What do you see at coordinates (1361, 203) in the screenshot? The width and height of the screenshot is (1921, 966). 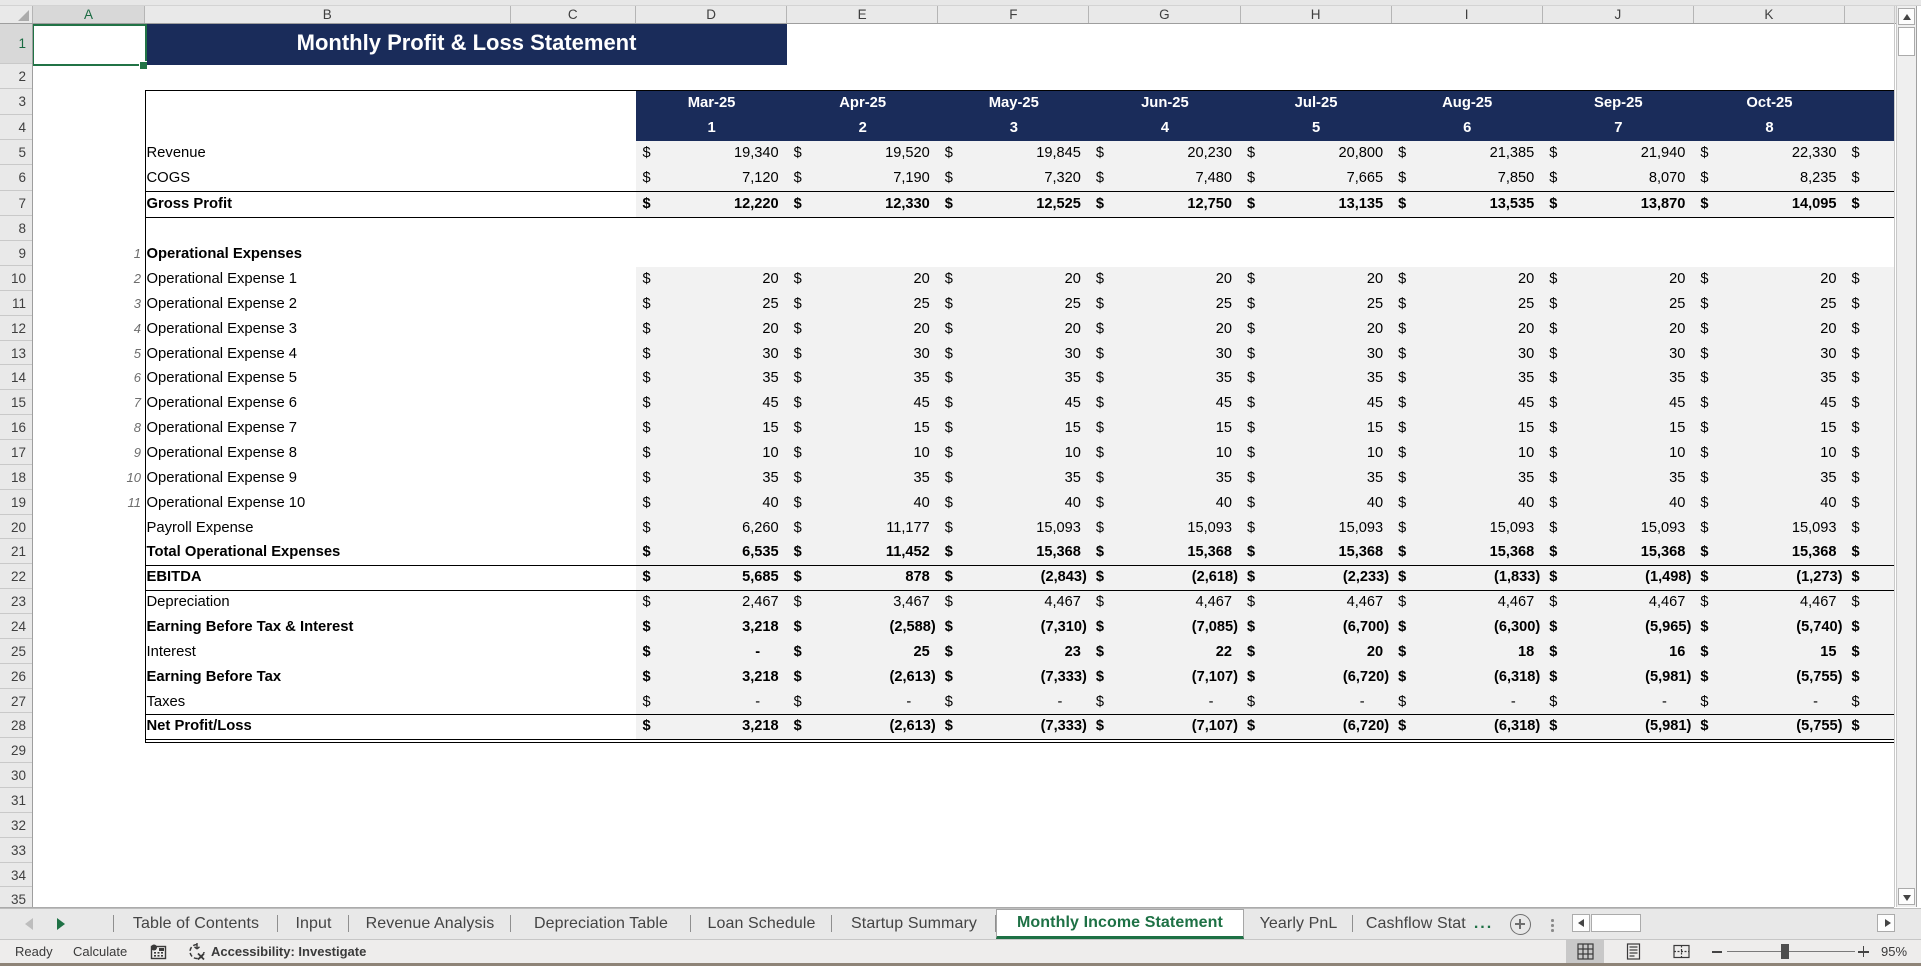 I see `cell-value: 13,135` at bounding box center [1361, 203].